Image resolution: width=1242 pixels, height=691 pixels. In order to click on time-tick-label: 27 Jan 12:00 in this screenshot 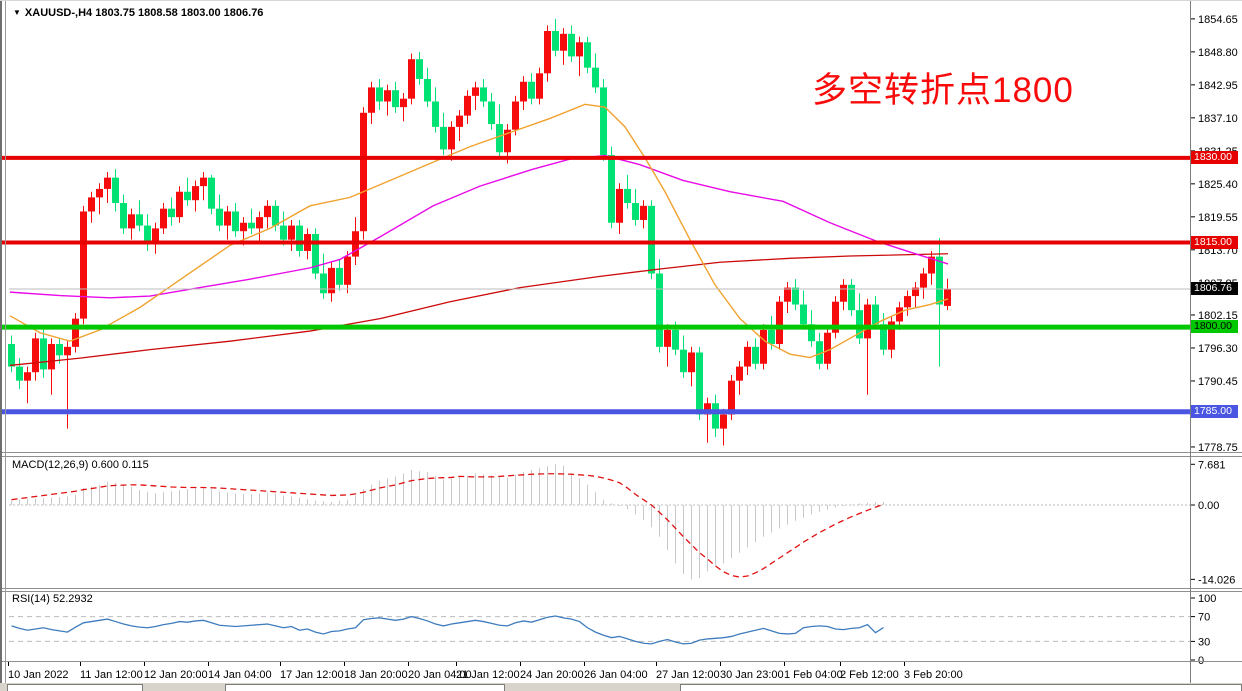, I will do `click(688, 675)`.